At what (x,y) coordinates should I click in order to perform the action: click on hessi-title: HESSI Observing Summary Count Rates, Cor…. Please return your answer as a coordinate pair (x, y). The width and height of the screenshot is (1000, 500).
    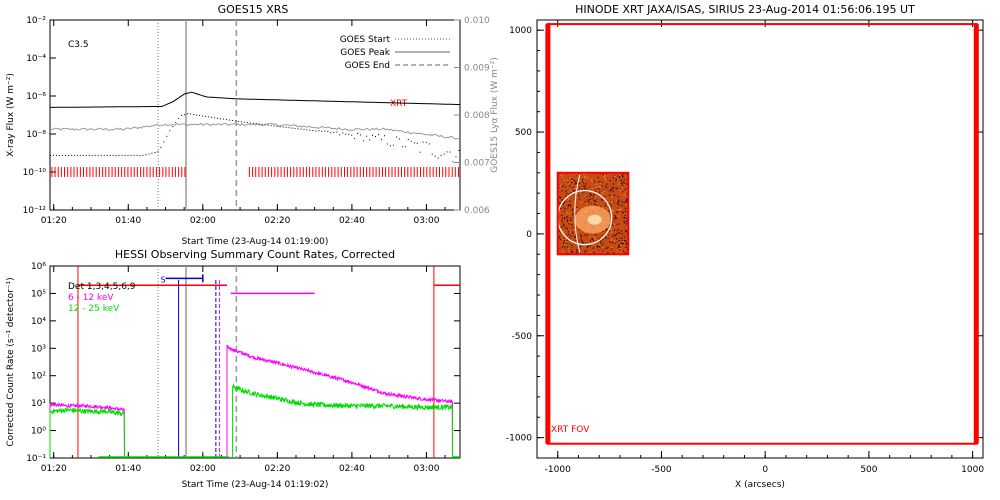
    Looking at the image, I should click on (255, 254).